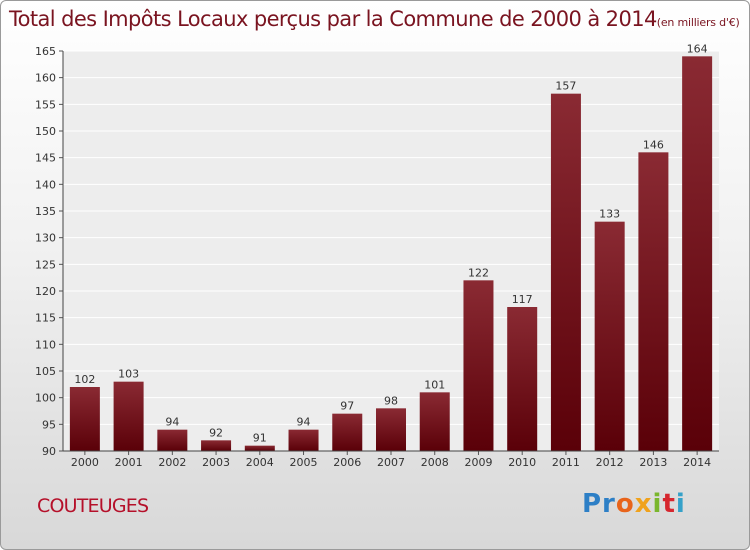 The image size is (750, 550). What do you see at coordinates (128, 374) in the screenshot?
I see `bar-value-label: 103` at bounding box center [128, 374].